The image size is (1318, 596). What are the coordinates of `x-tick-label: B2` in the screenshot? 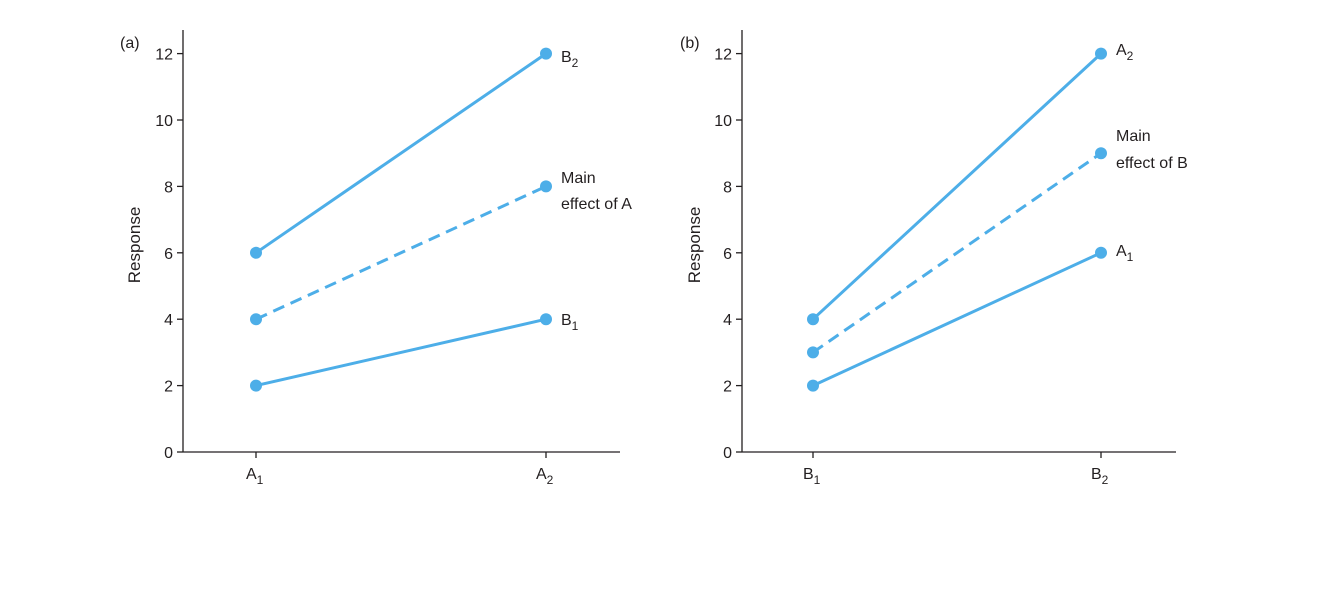 It's located at (1100, 476).